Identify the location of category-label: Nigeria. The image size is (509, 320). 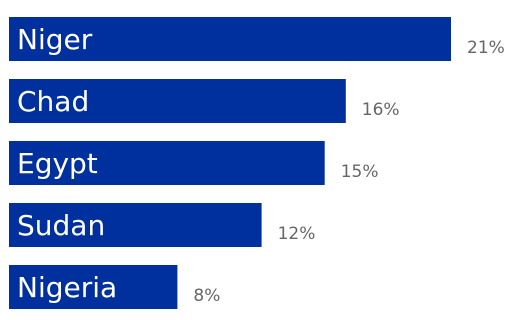
(67, 287).